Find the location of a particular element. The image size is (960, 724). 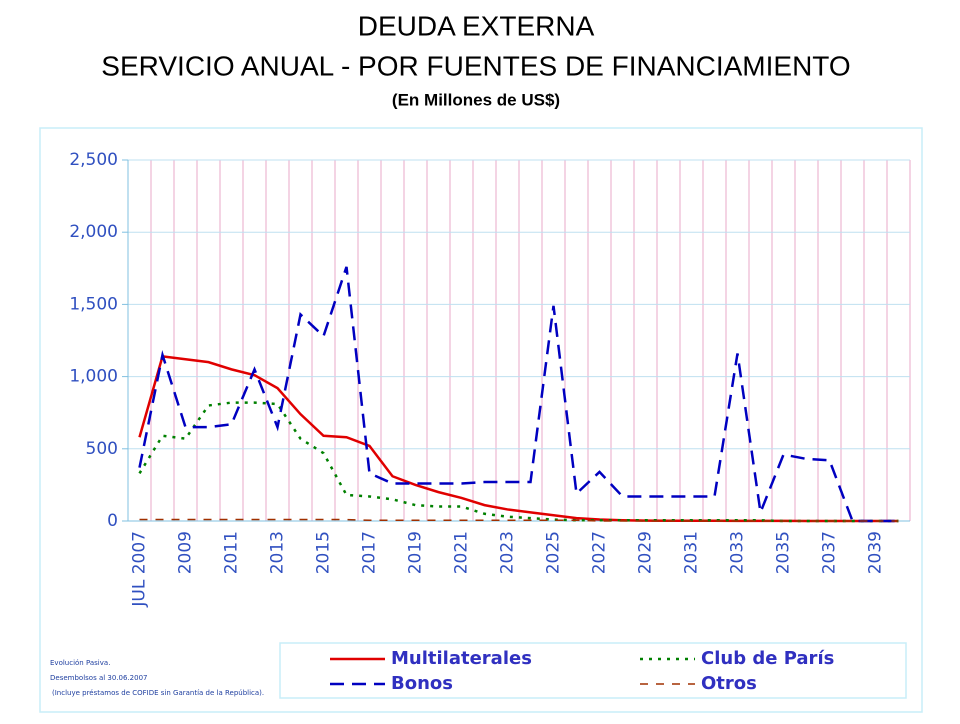

series-line is located at coordinates (518, 462).